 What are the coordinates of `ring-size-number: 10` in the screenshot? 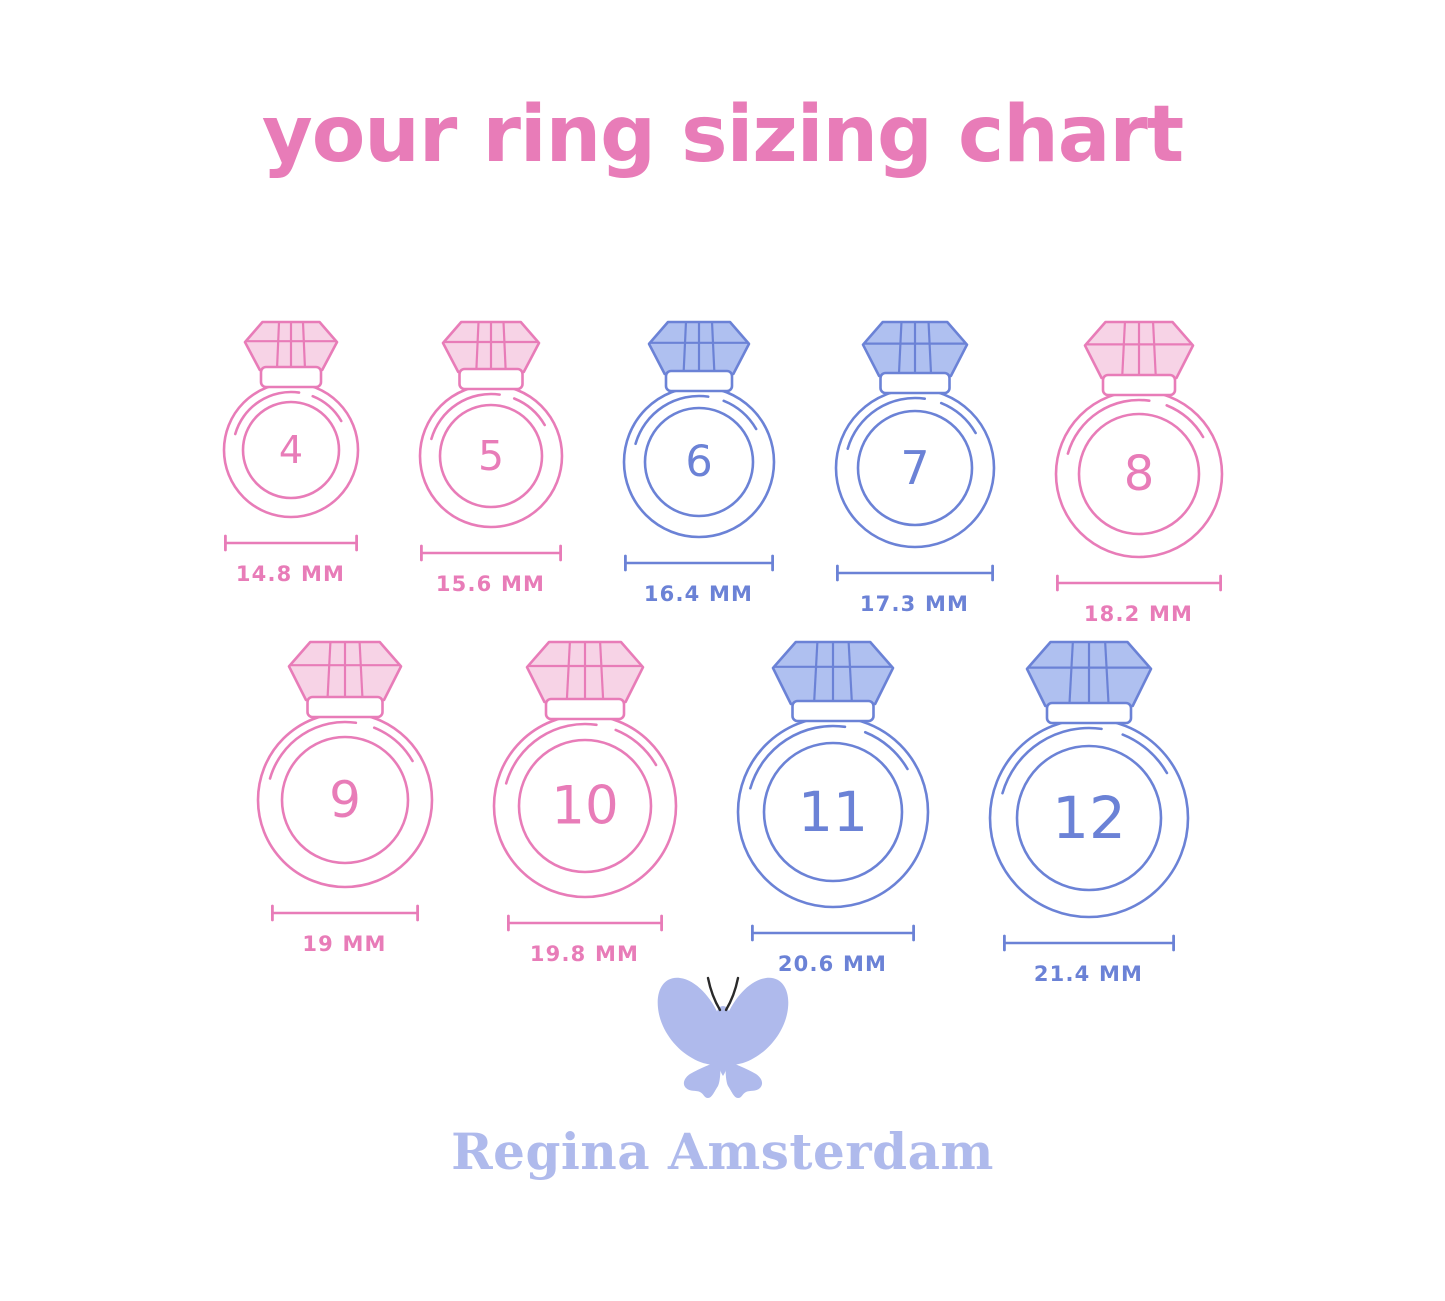 It's located at (584, 806).